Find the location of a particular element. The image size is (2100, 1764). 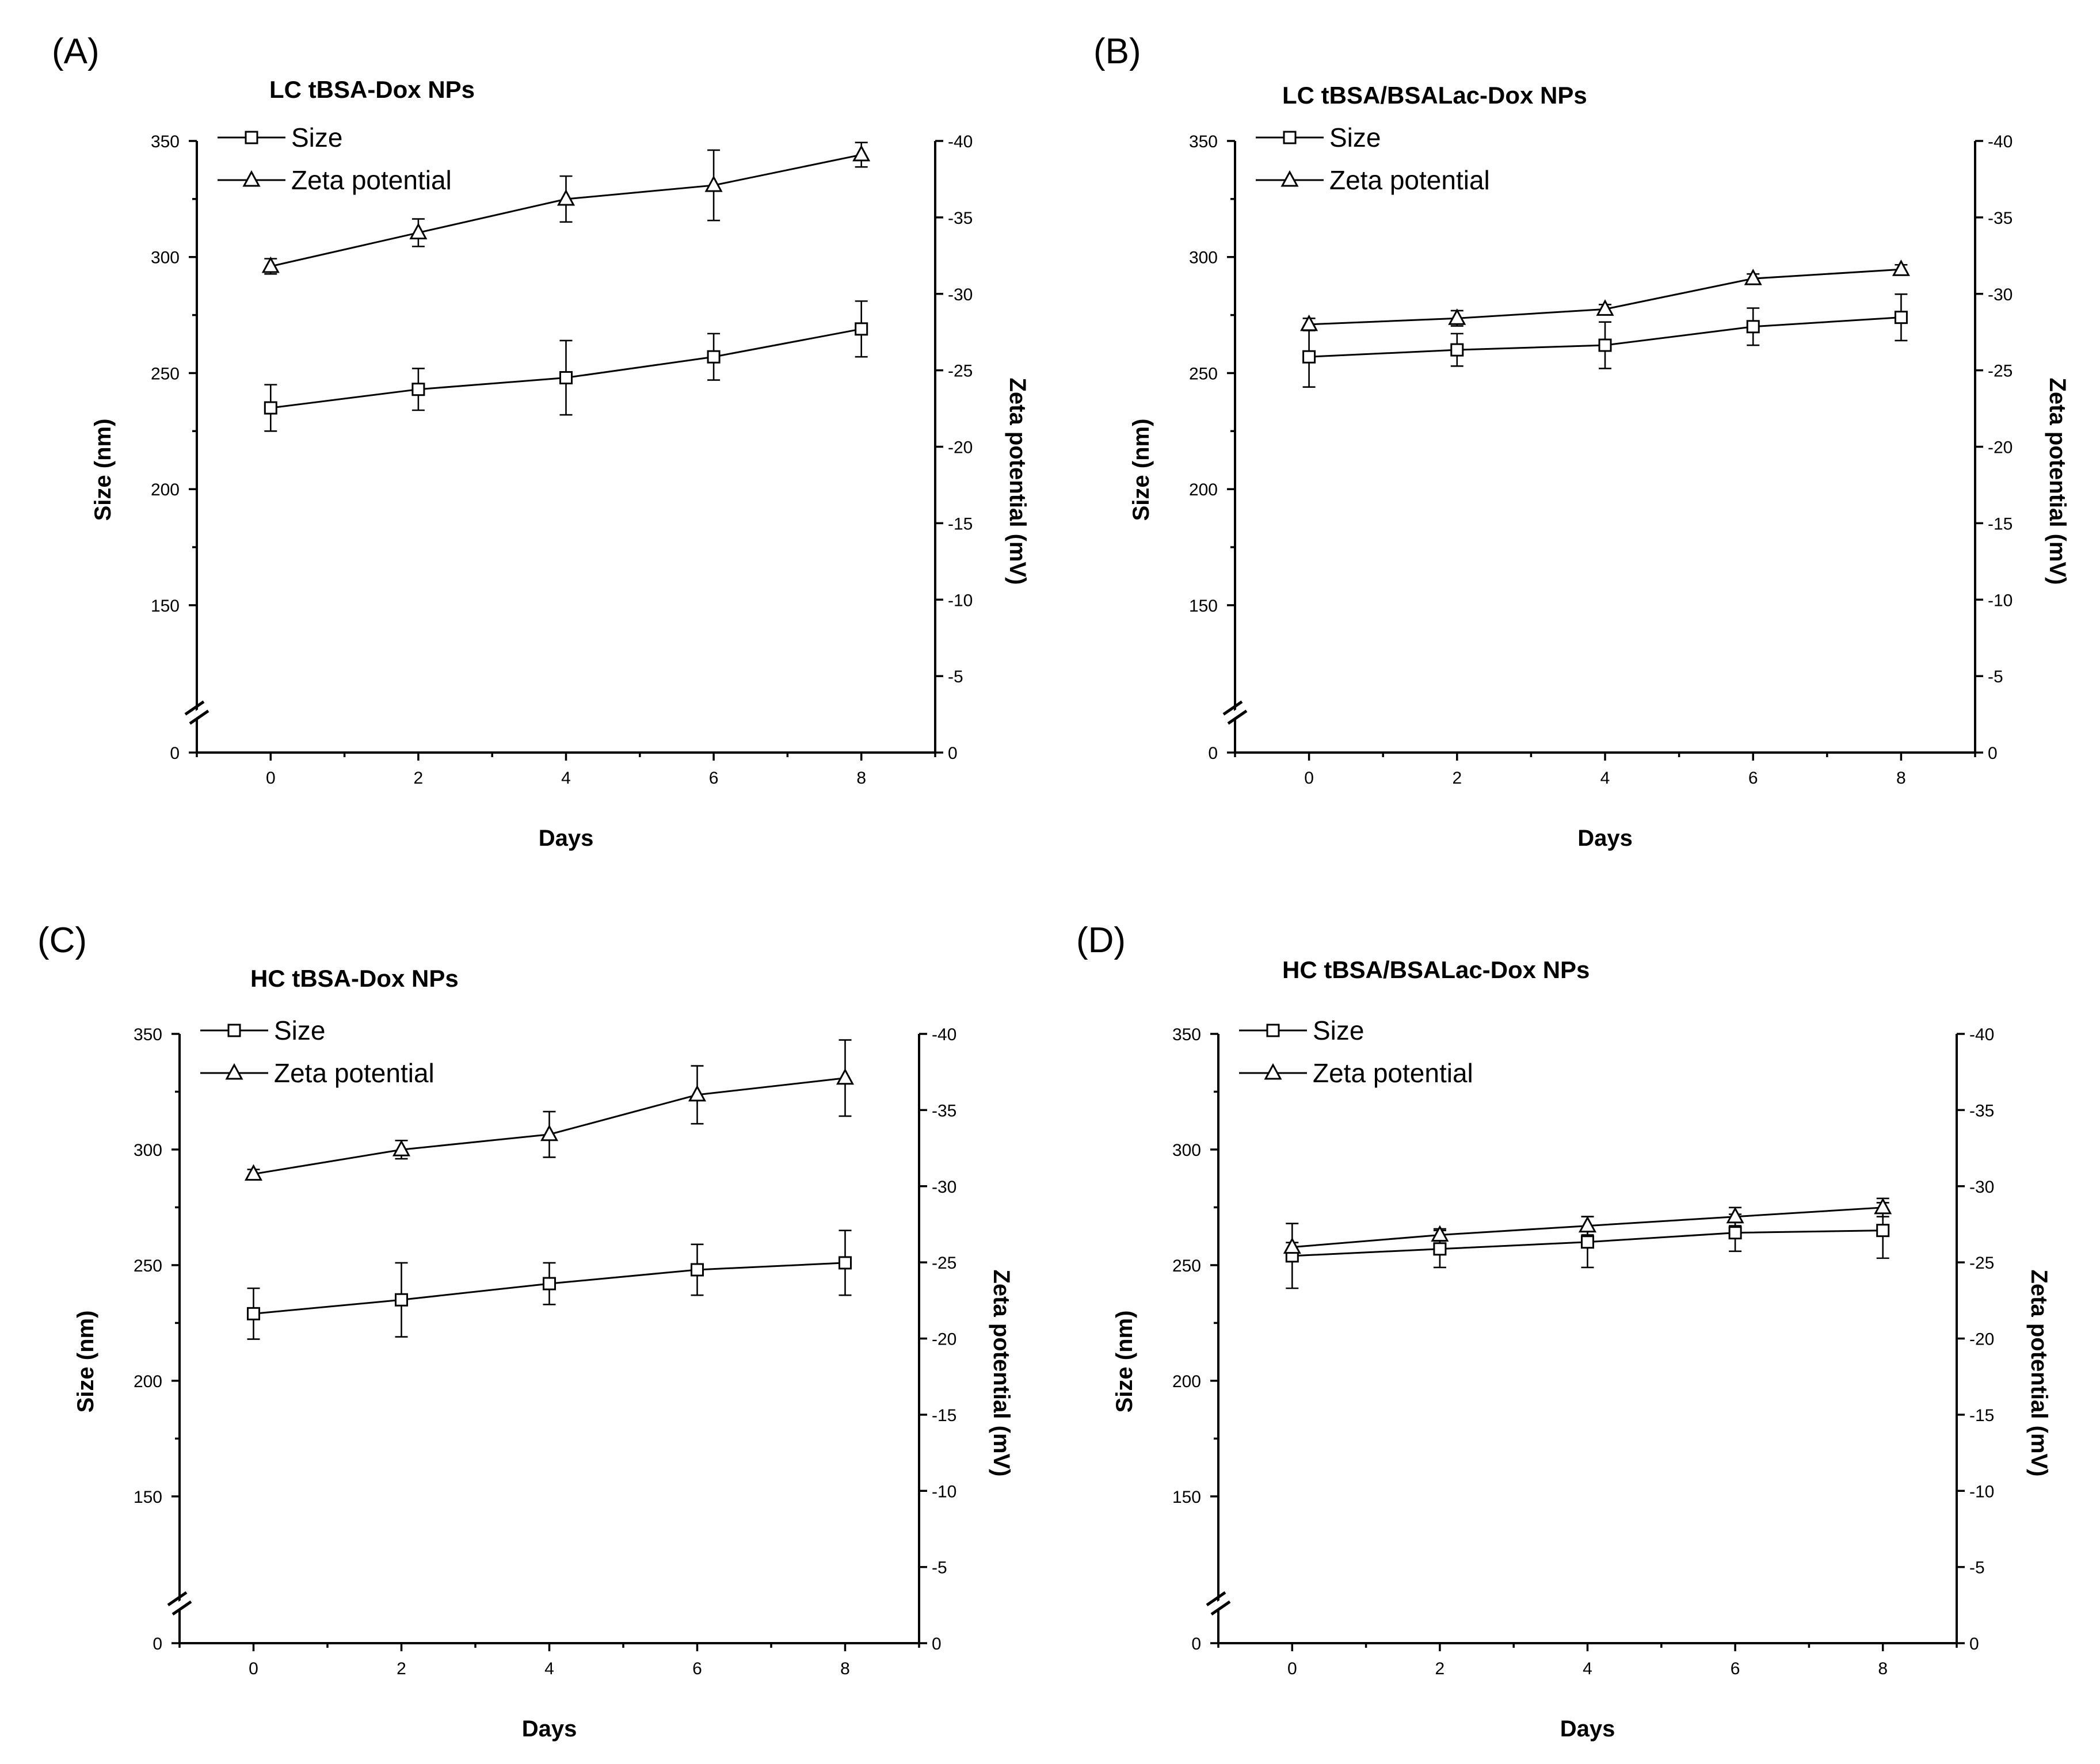

chart-title: HC tBSA/BSALac-Dox NPs is located at coordinates (1436, 969).